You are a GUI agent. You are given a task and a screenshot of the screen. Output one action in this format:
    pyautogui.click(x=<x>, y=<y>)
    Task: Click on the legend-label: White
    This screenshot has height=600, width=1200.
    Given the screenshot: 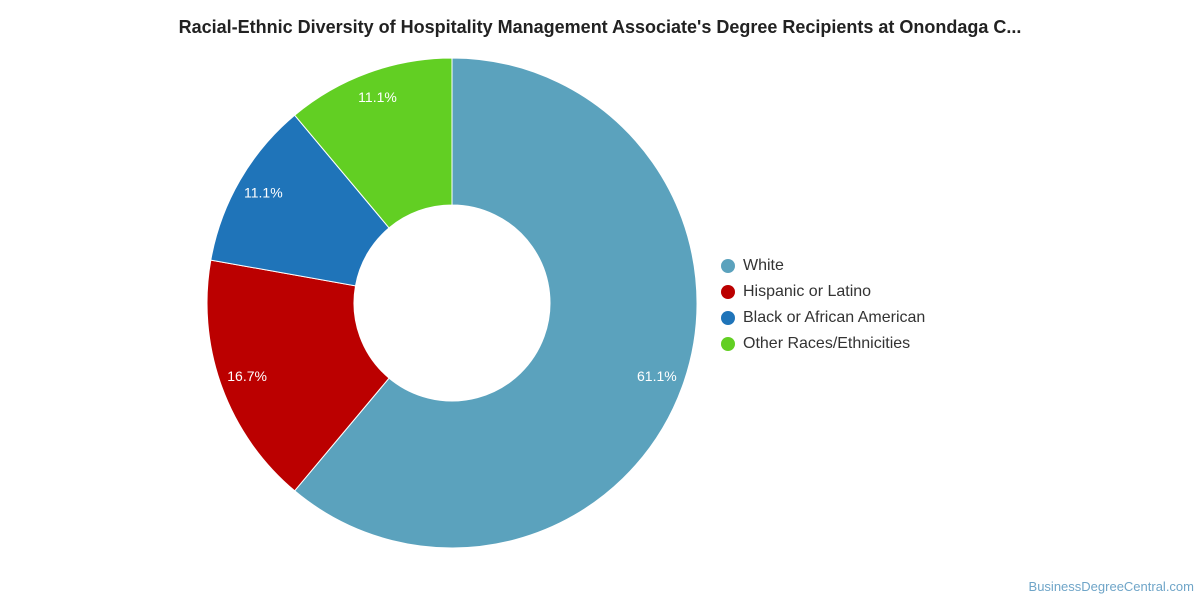 What is the action you would take?
    pyautogui.click(x=763, y=265)
    